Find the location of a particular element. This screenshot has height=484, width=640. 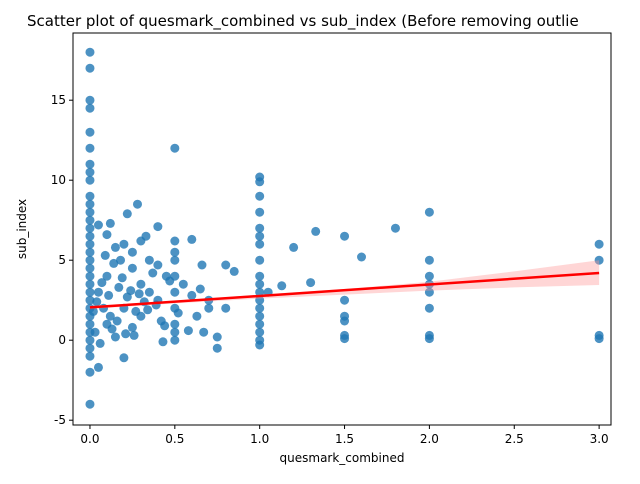

x-tick-label: 2.5 is located at coordinates (514, 439).